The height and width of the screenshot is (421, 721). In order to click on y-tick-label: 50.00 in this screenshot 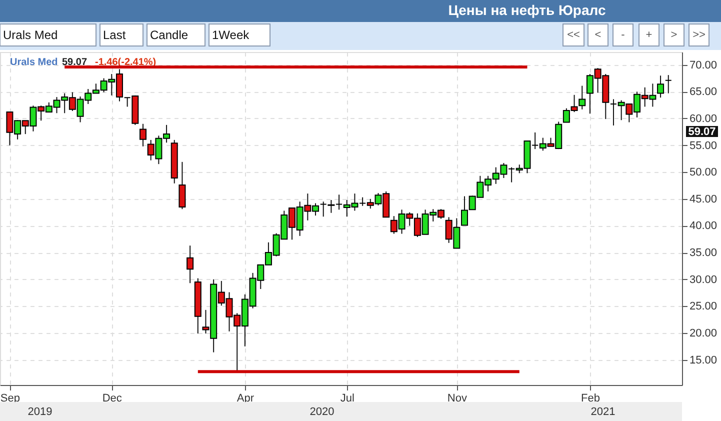, I will do `click(704, 172)`.